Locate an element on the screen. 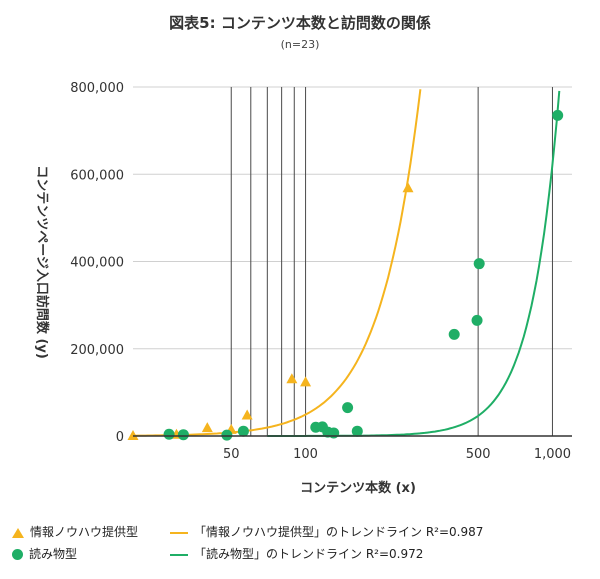 The width and height of the screenshot is (600, 579). legend-marker-b: 読み物型 is located at coordinates (44, 553).